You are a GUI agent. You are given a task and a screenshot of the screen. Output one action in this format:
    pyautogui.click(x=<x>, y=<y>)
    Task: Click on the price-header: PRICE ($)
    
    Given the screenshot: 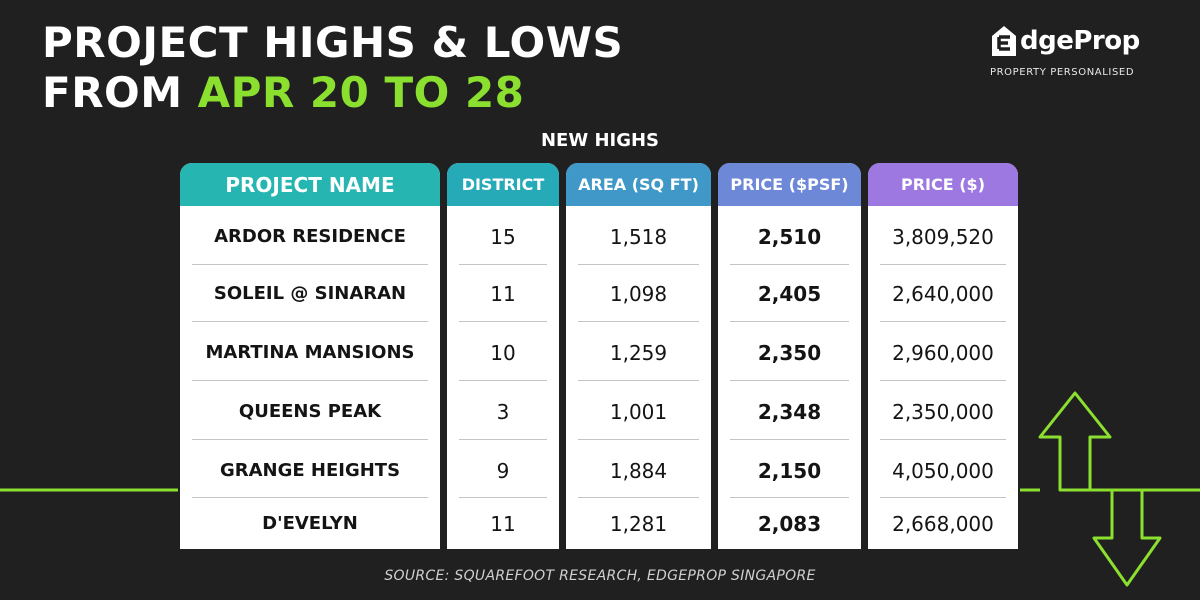 What is the action you would take?
    pyautogui.click(x=943, y=184)
    